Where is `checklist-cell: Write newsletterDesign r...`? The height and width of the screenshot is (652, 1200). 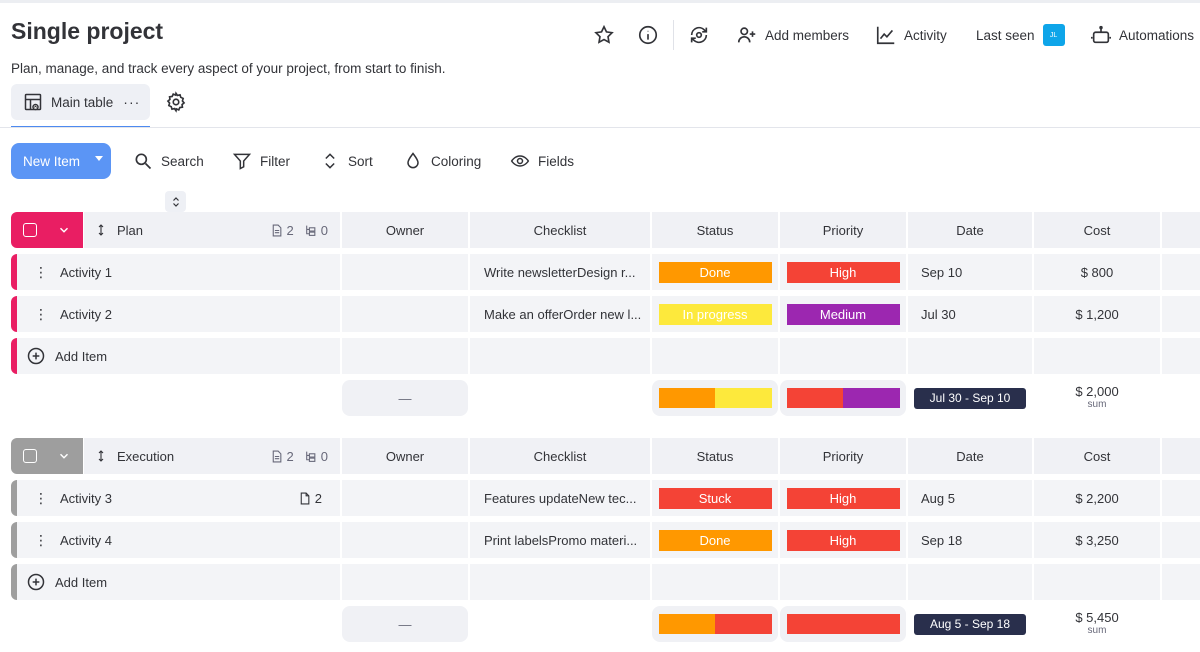 checklist-cell: Write newsletterDesign r... is located at coordinates (560, 272).